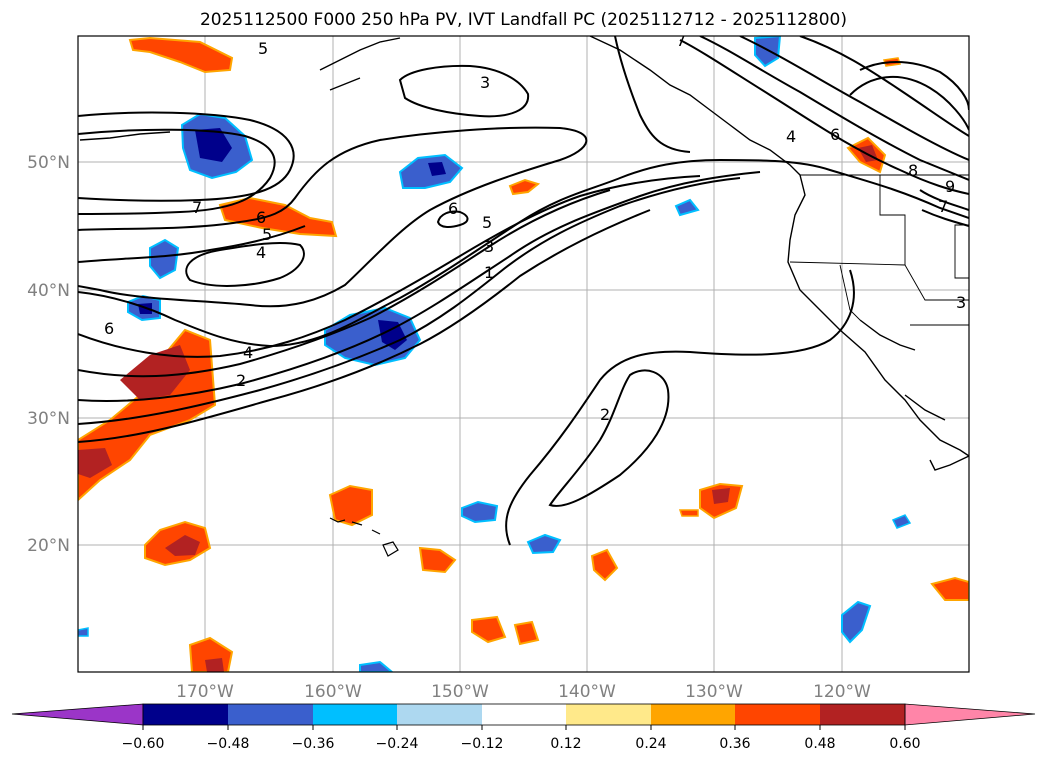 The height and width of the screenshot is (765, 1047). What do you see at coordinates (734, 744) in the screenshot?
I see `colorbar-tick-label: 0.36` at bounding box center [734, 744].